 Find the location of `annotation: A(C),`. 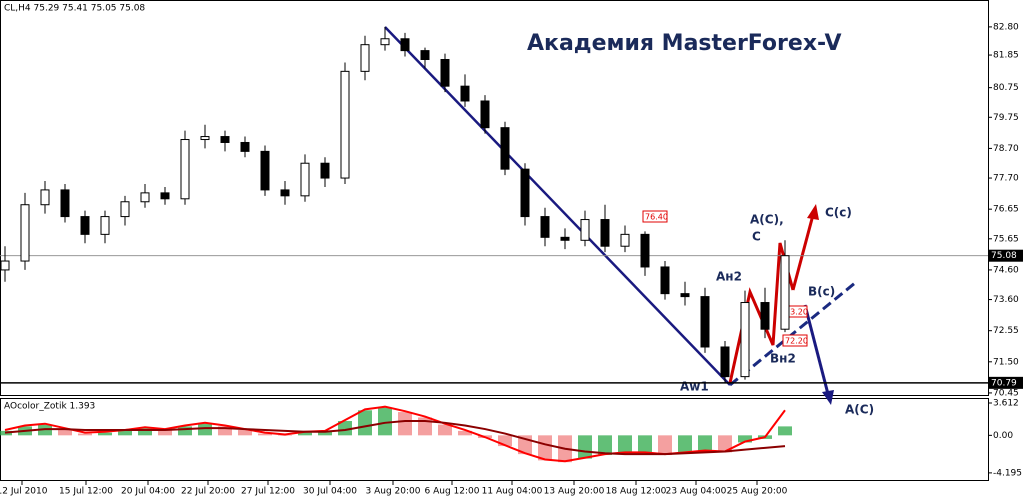

annotation: A(C), is located at coordinates (767, 220).